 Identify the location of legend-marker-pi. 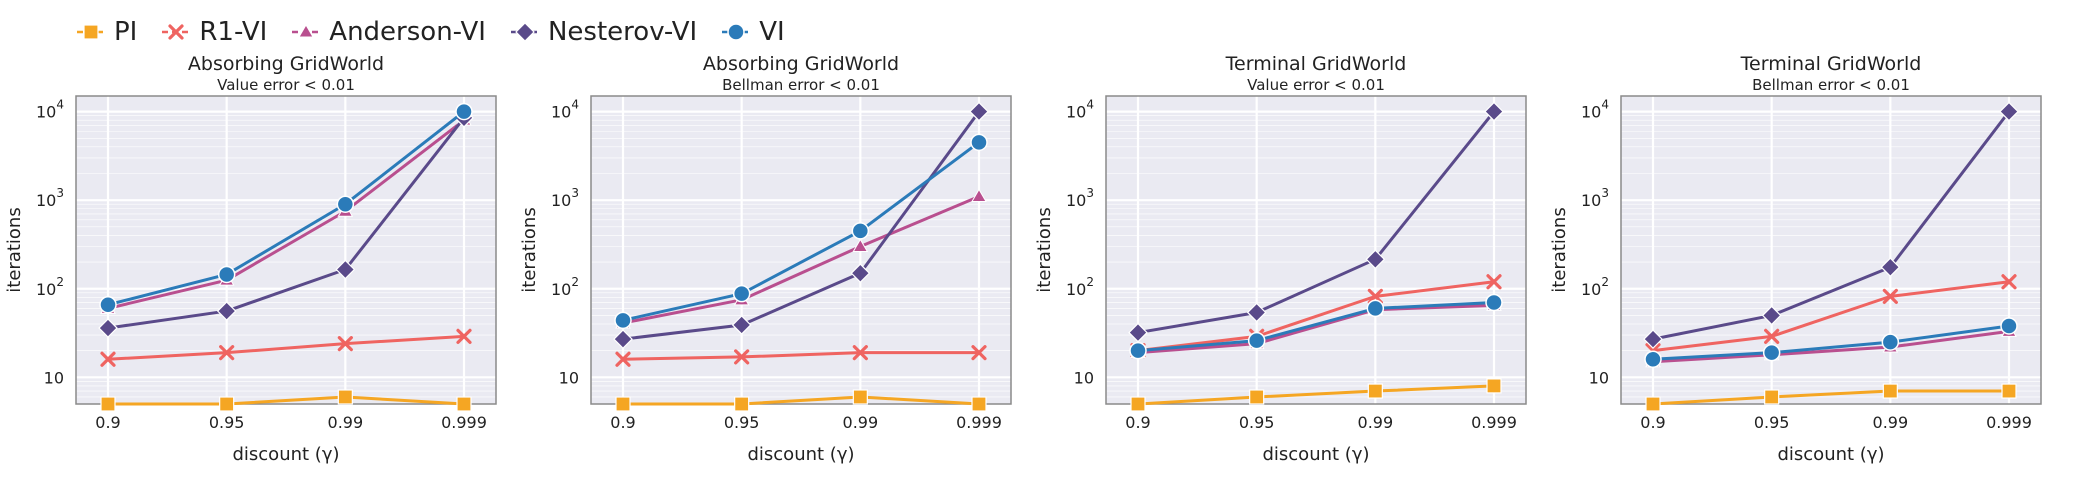
(91, 32).